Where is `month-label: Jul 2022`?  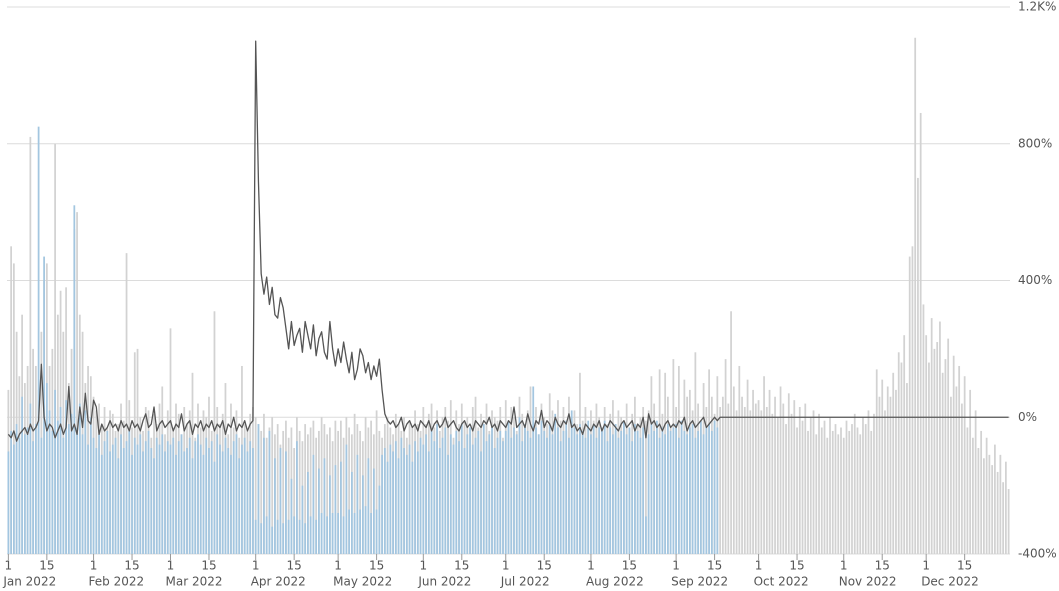 month-label: Jul 2022 is located at coordinates (525, 582).